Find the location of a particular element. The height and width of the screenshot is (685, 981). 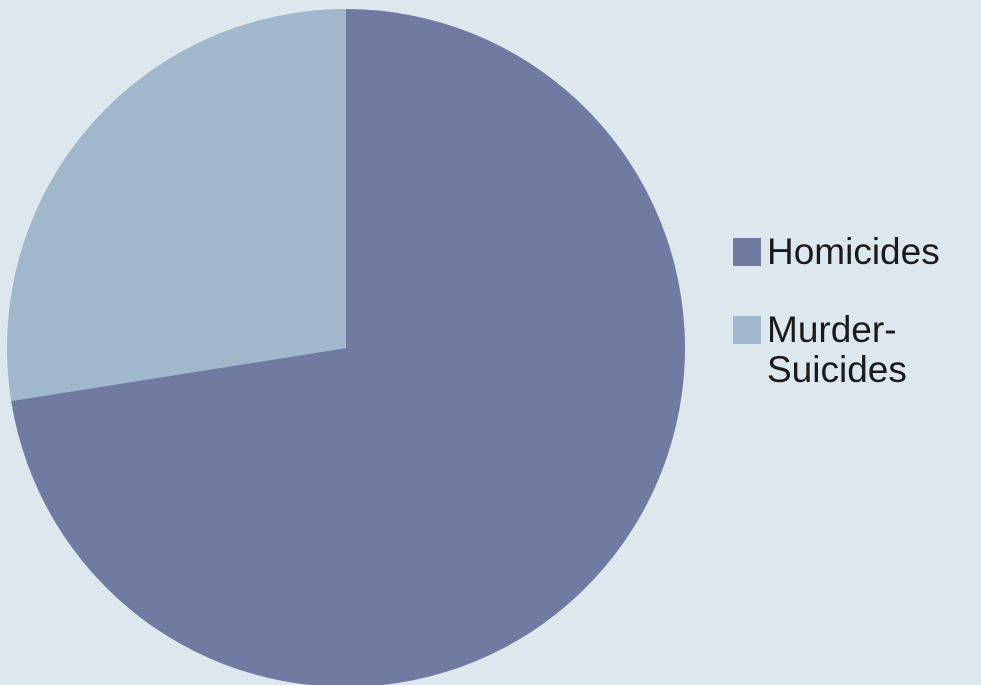

legend-label-murder-suicides: Murder- Suicides is located at coordinates (867, 350).